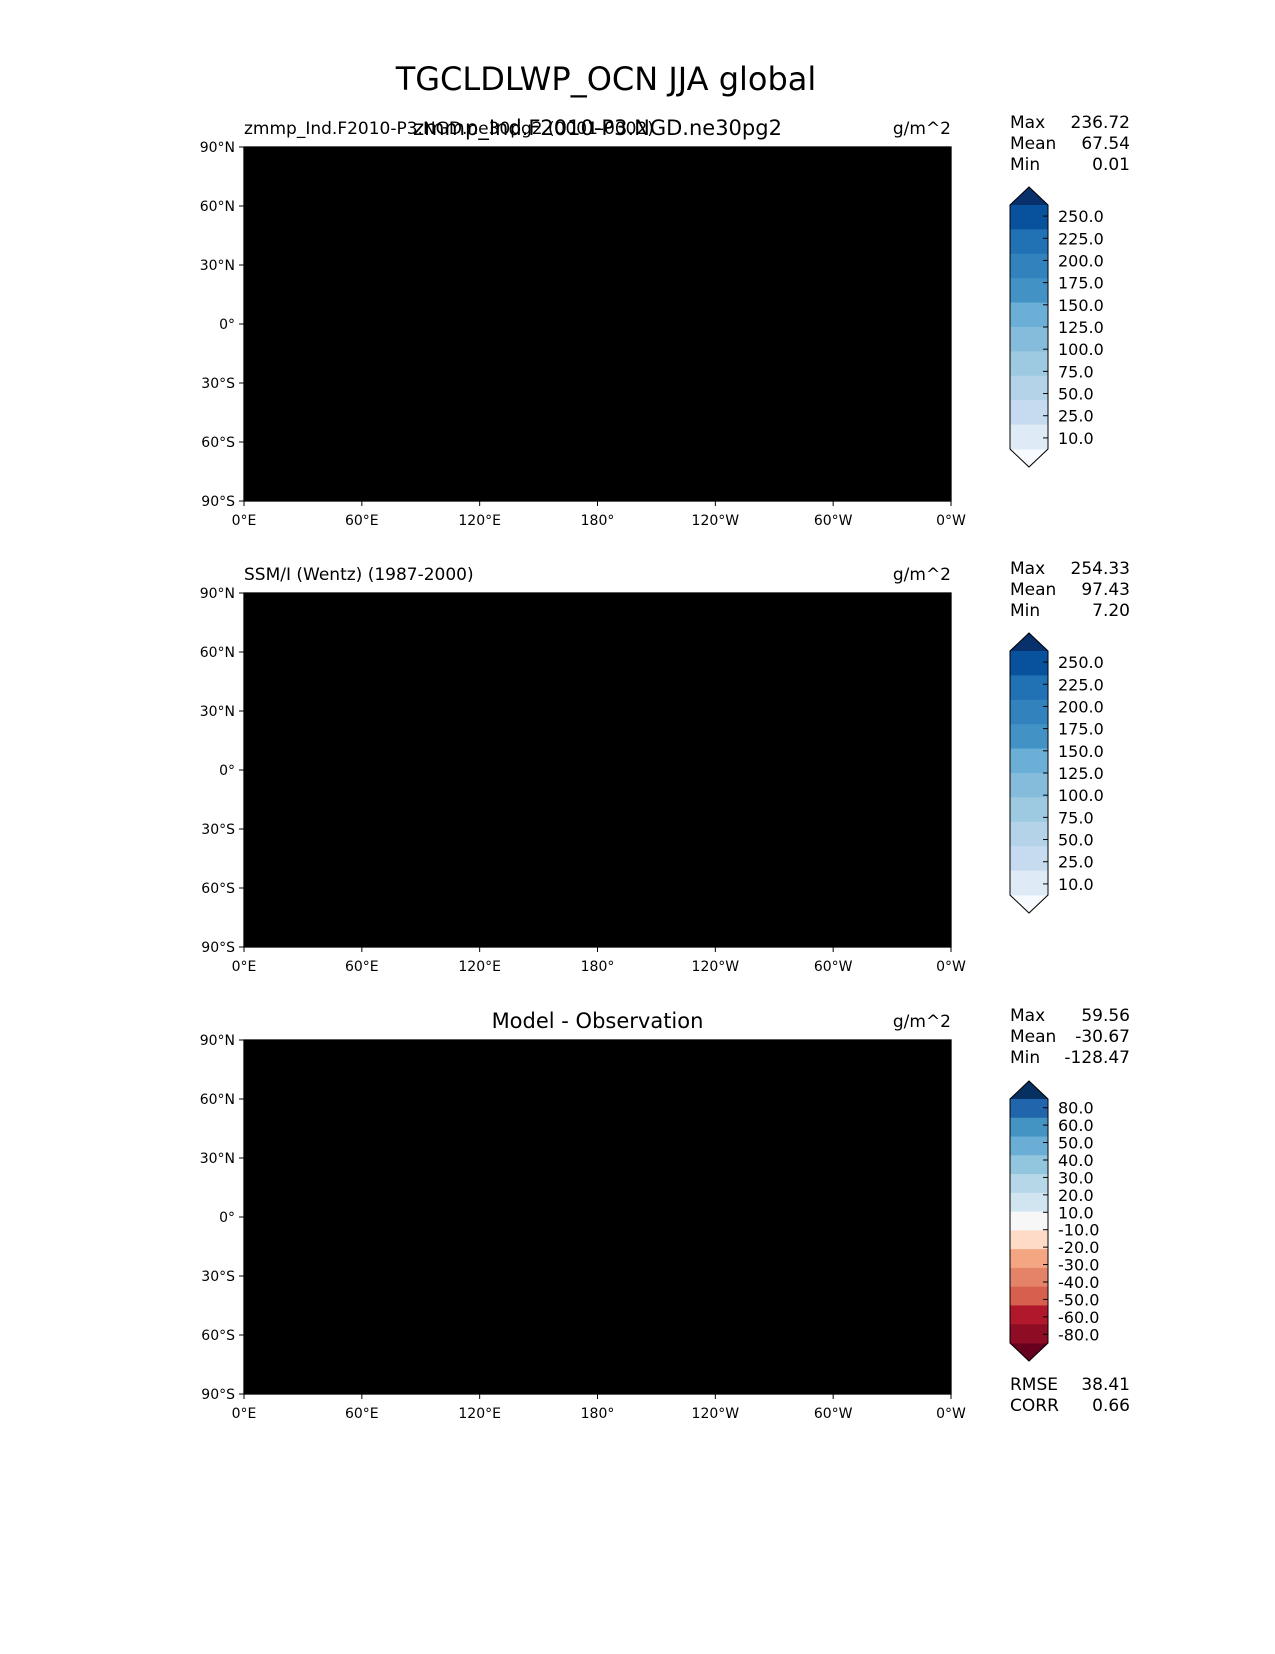 The width and height of the screenshot is (1275, 1654). What do you see at coordinates (833, 521) in the screenshot?
I see `lon-tick-label: 60°W` at bounding box center [833, 521].